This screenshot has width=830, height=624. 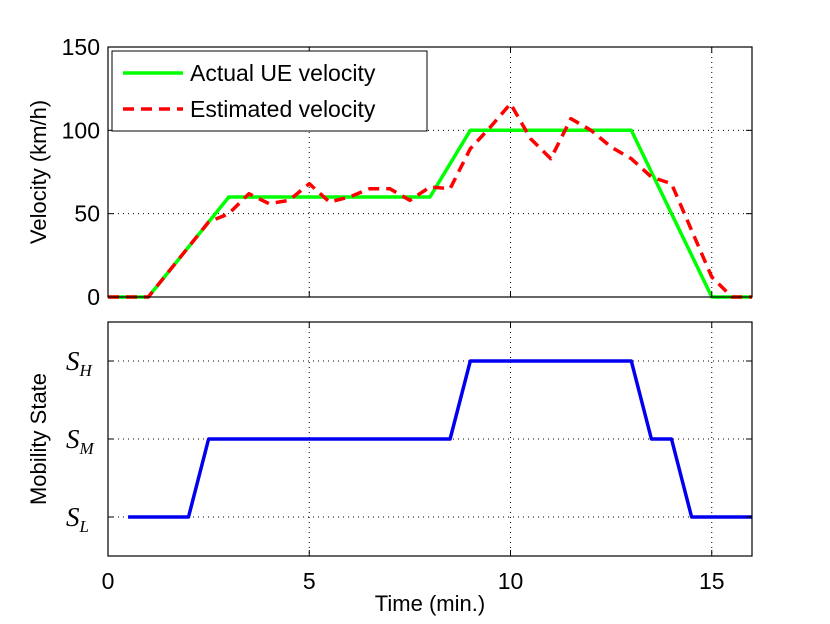 I want to click on mobility-state-tick-label: SL, so click(x=77, y=519).